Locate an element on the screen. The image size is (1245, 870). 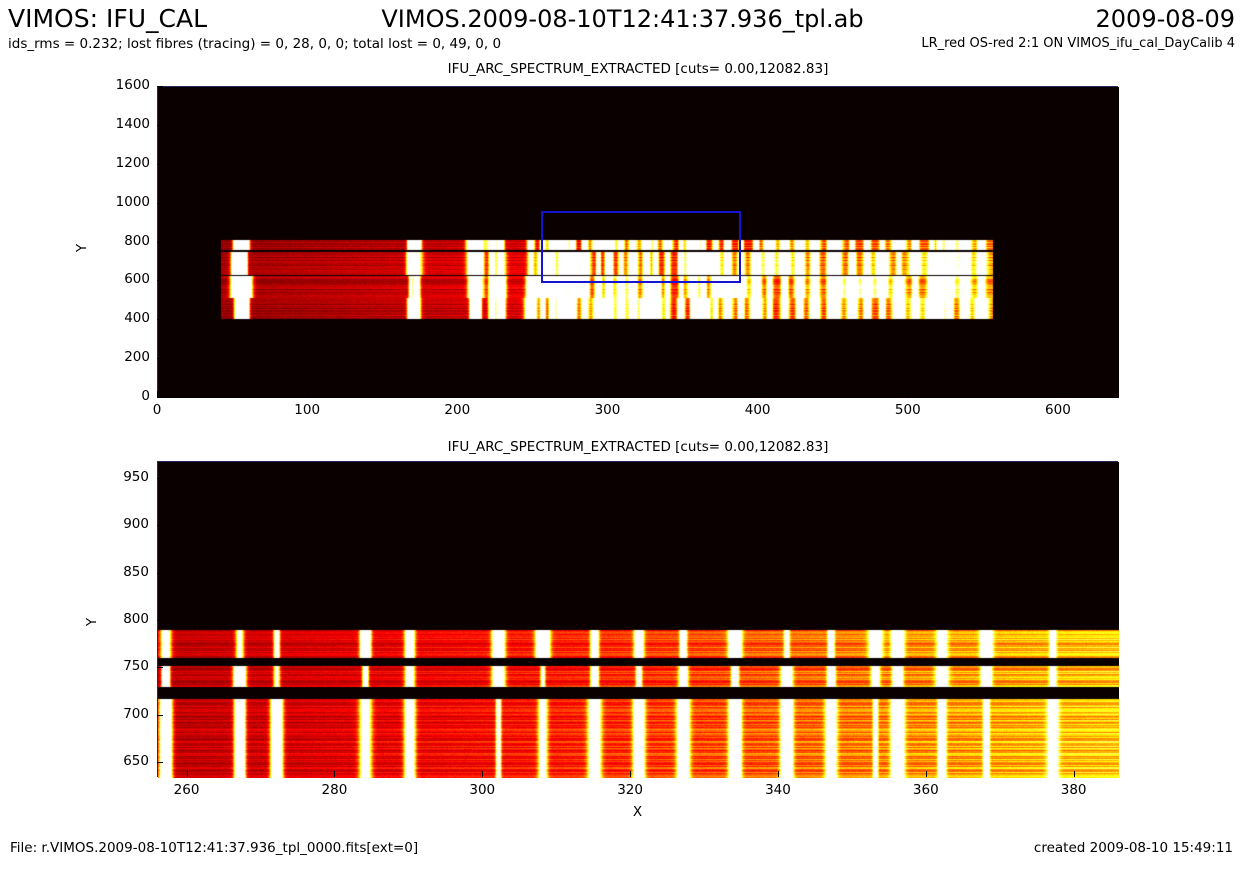
created-timestamp-label: created 2009-08-10 15:49:11 is located at coordinates (1133, 848).